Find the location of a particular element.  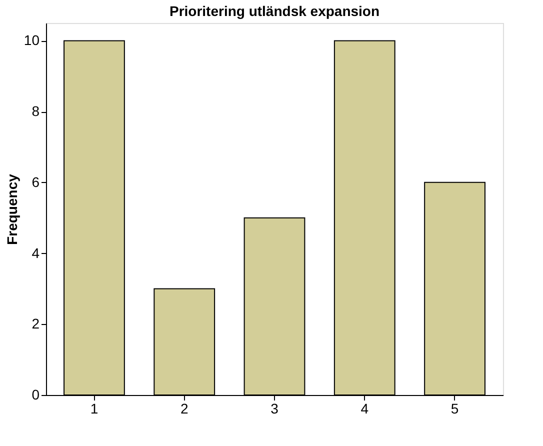

x-tick-label: 4 is located at coordinates (364, 408).